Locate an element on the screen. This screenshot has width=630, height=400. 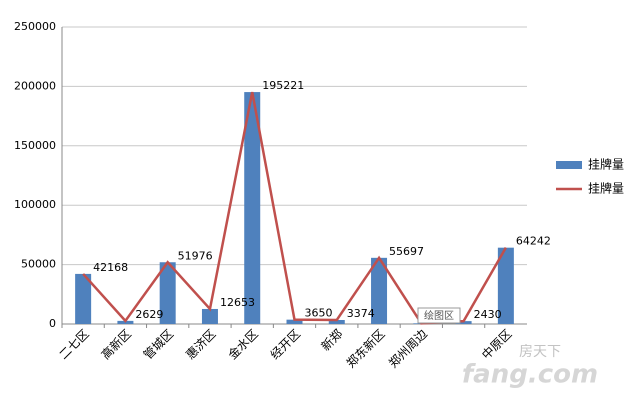
data-label: 64242 is located at coordinates (533, 241).